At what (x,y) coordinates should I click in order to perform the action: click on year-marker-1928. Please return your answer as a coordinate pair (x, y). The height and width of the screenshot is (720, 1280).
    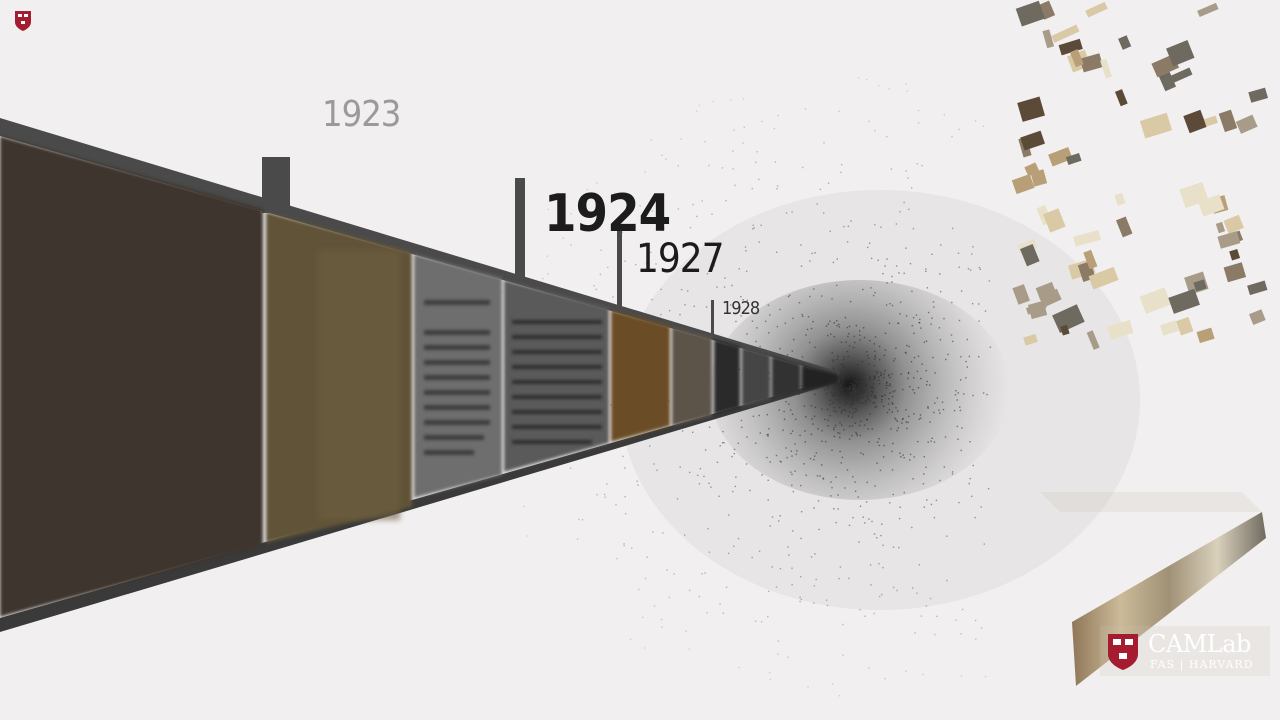
    Looking at the image, I should click on (712, 317).